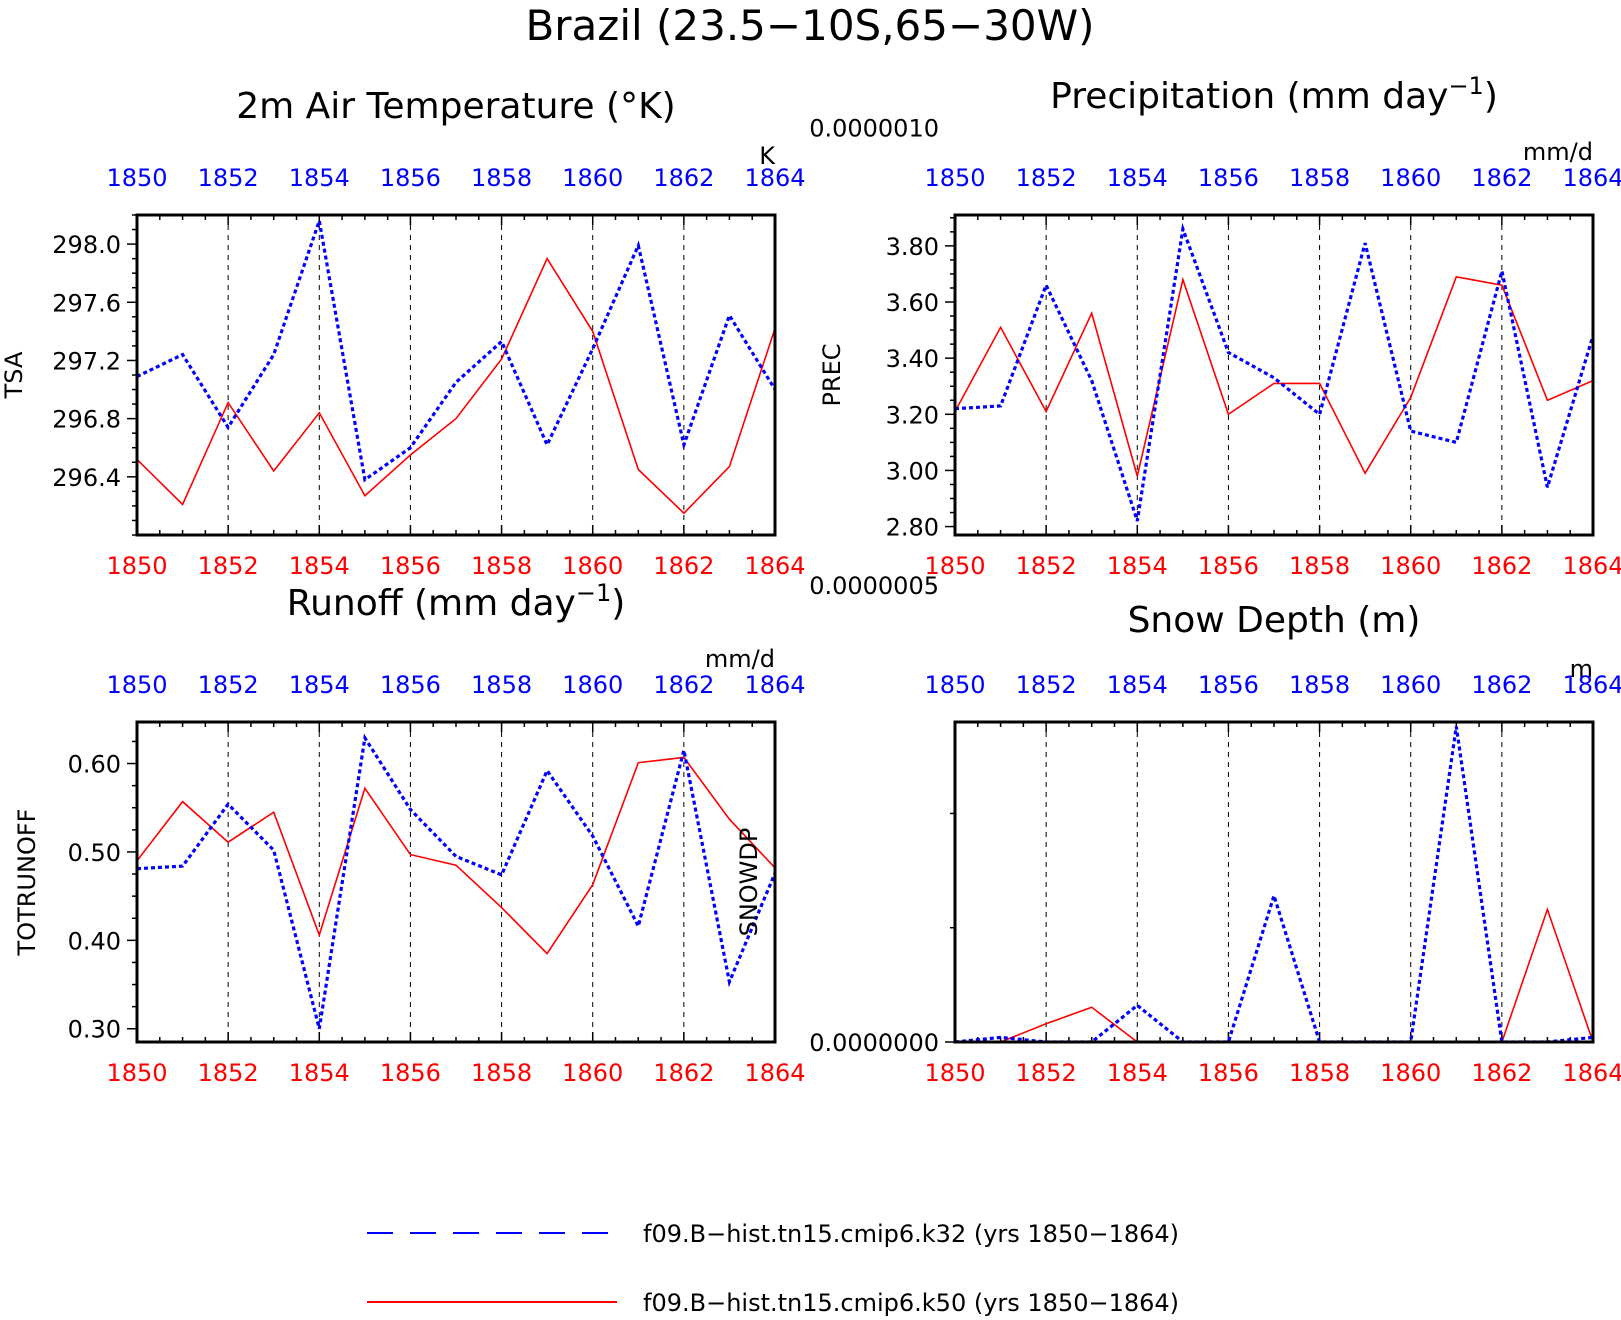  I want to click on units-label: K, so click(767, 156).